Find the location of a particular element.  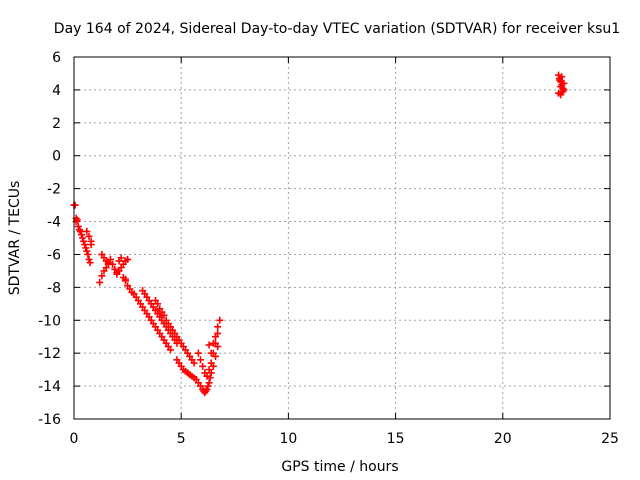

y-tick-label: -14 is located at coordinates (49, 387).